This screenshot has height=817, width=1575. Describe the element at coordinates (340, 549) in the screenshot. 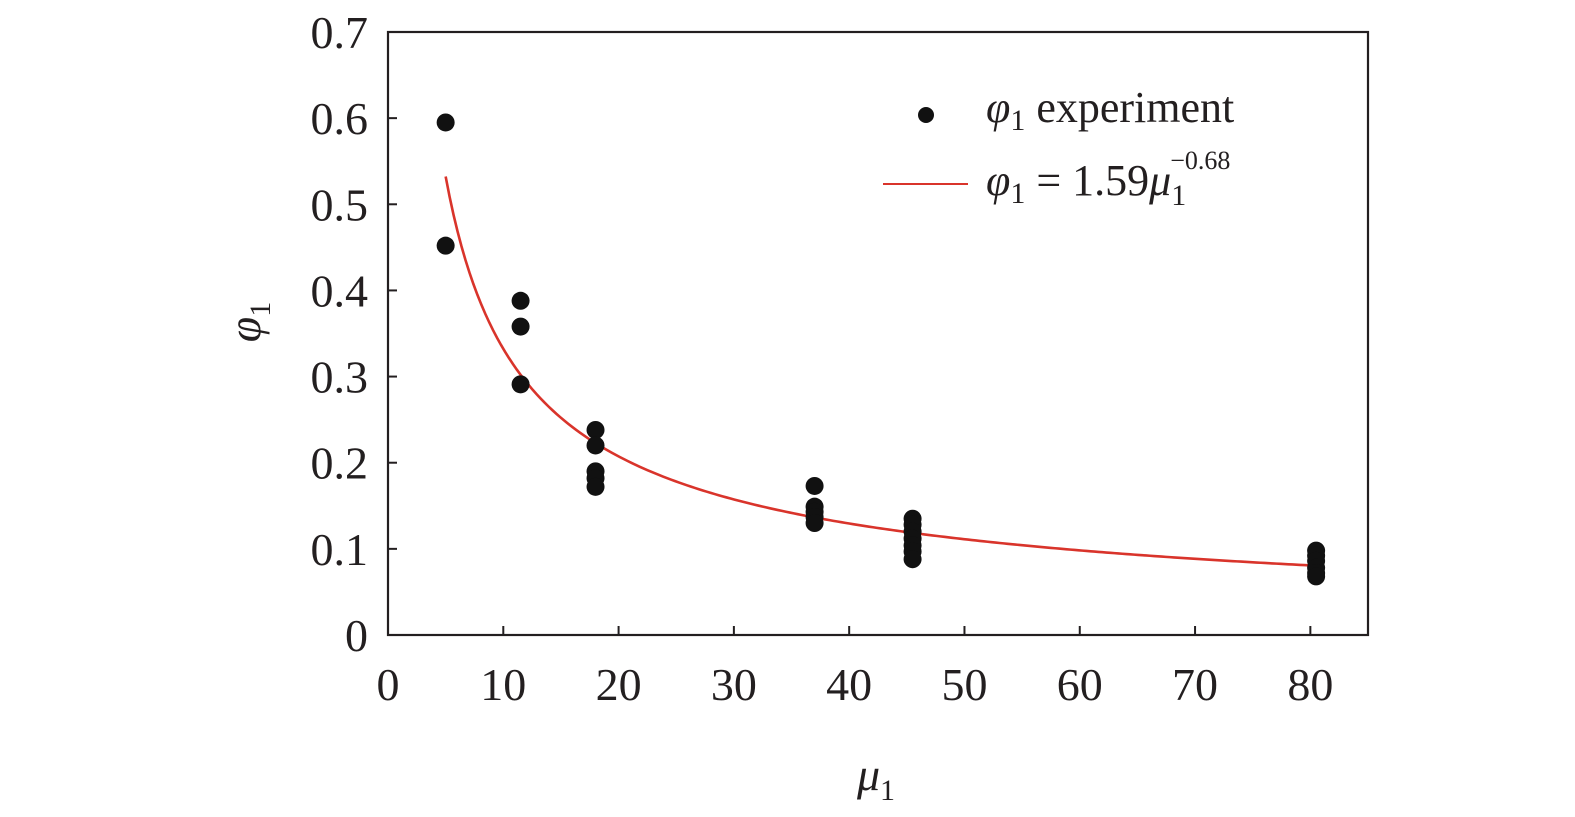

I see `y-tick-label: 0.1` at that location.